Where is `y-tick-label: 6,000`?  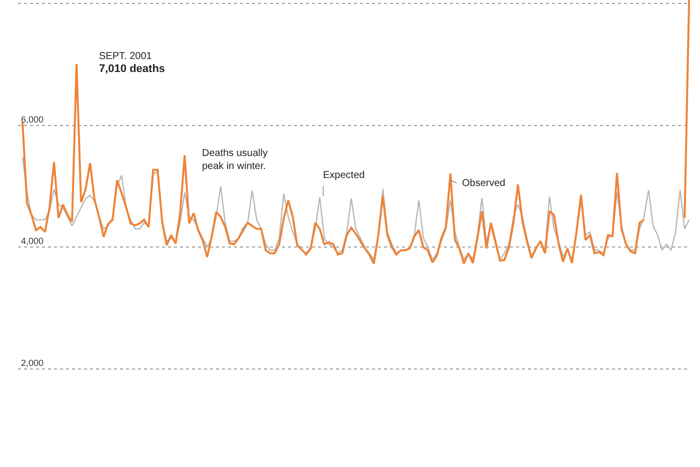
y-tick-label: 6,000 is located at coordinates (32, 119).